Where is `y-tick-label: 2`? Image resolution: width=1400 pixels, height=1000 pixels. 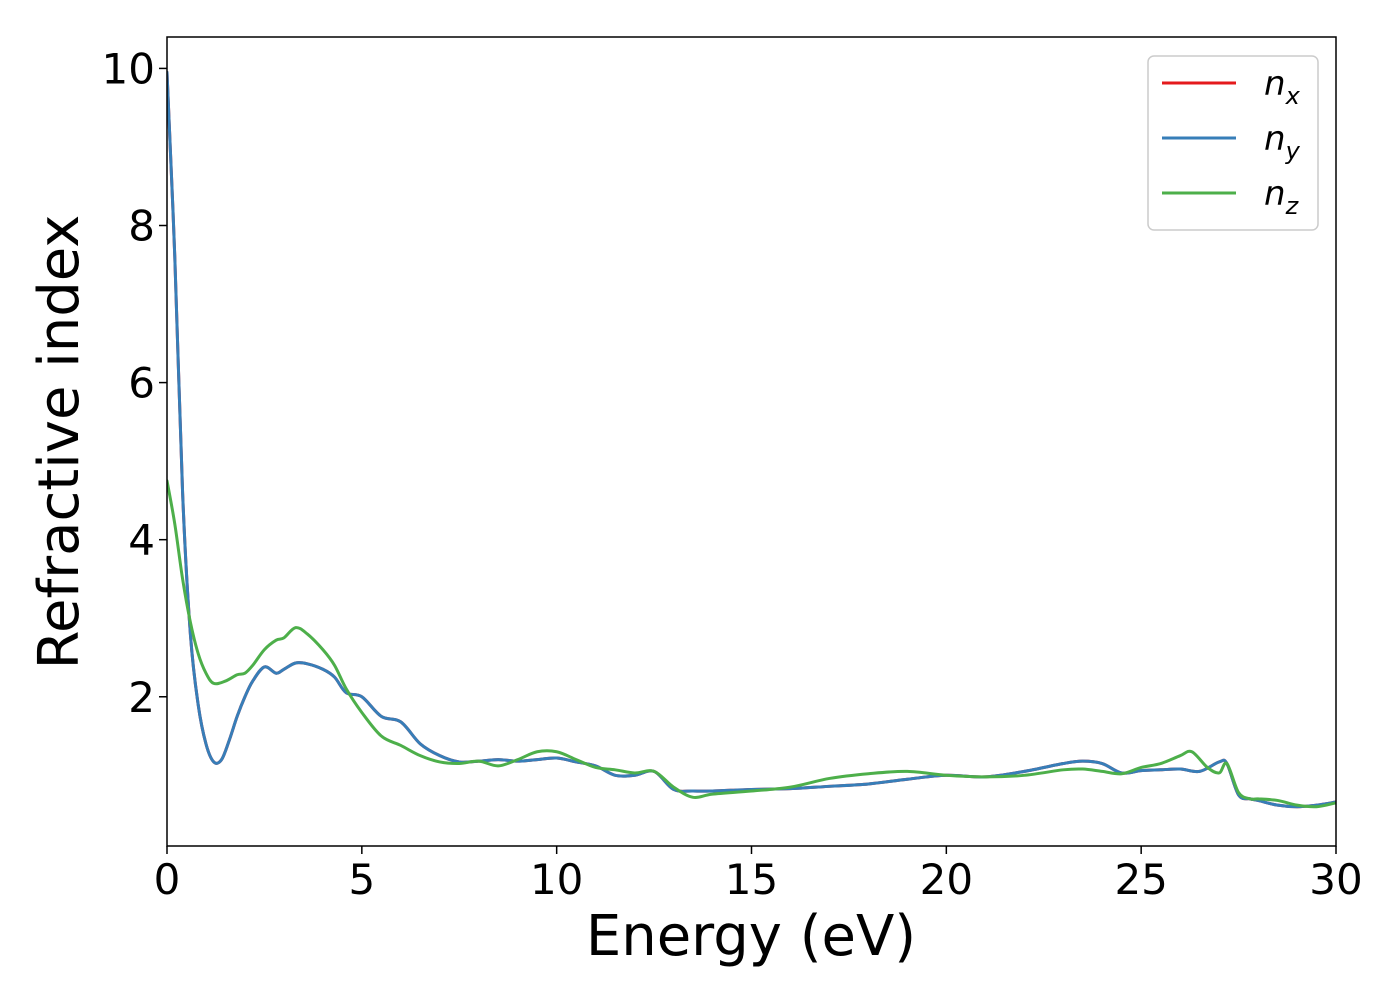
y-tick-label: 2 is located at coordinates (141, 697).